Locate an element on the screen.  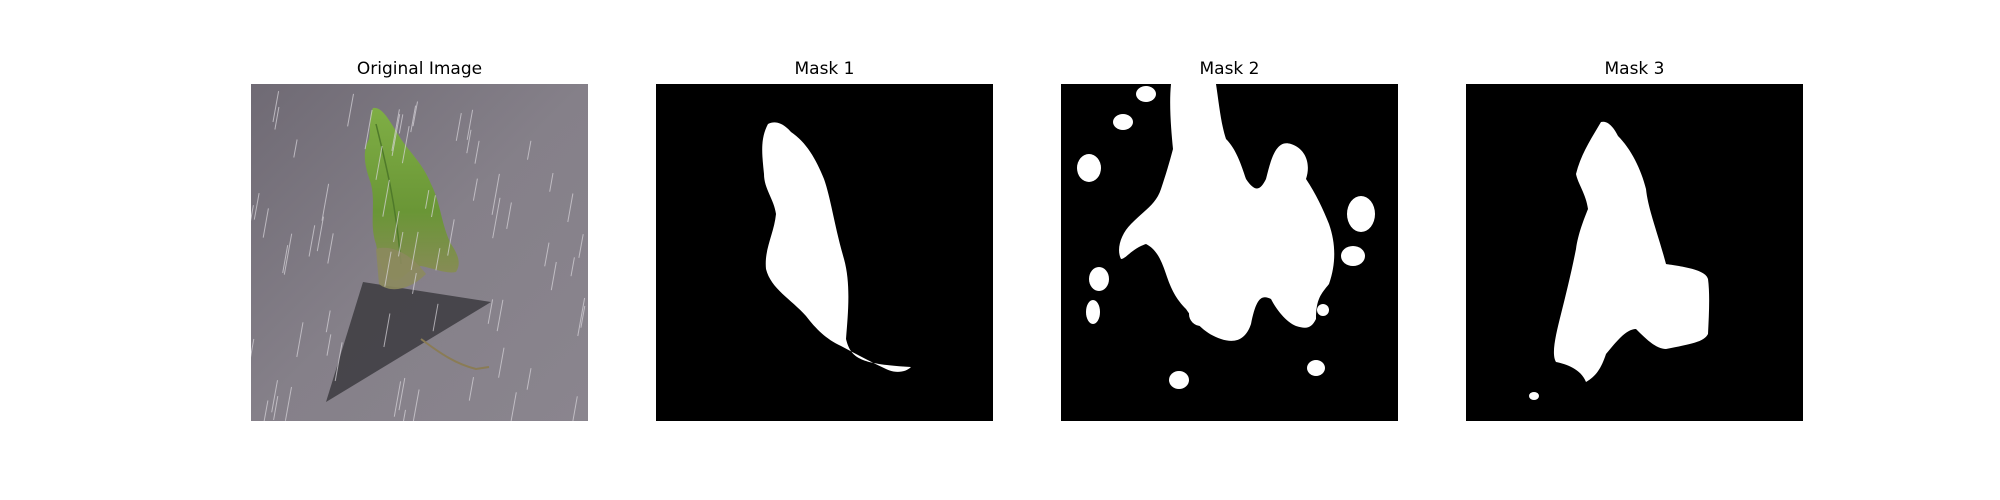
leaf-vein is located at coordinates (388, 194).